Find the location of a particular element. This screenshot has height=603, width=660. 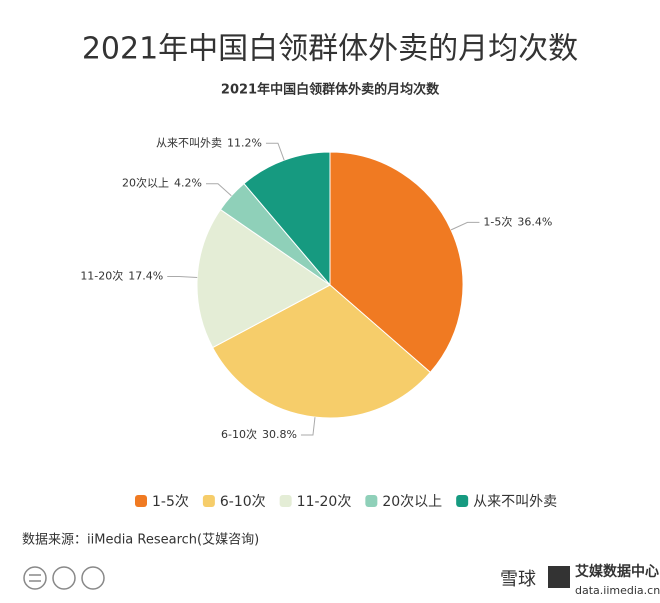

chart-title: 2021年中国白领群体外卖的月均次数 is located at coordinates (330, 49).